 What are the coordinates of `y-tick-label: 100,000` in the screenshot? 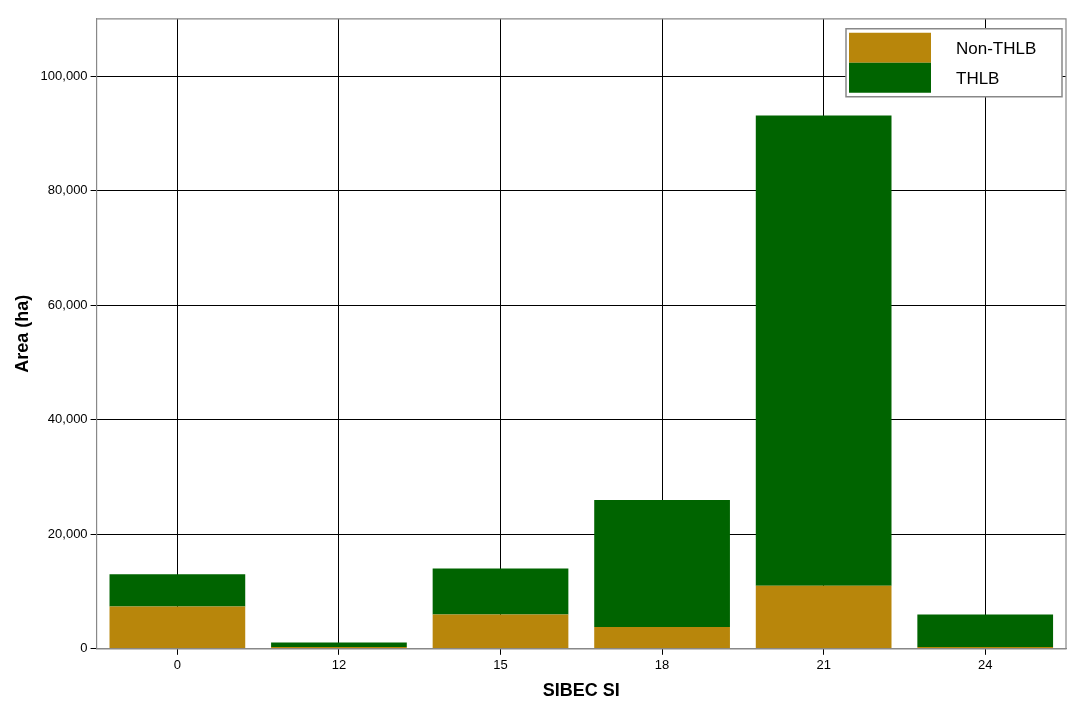 It's located at (64, 75).